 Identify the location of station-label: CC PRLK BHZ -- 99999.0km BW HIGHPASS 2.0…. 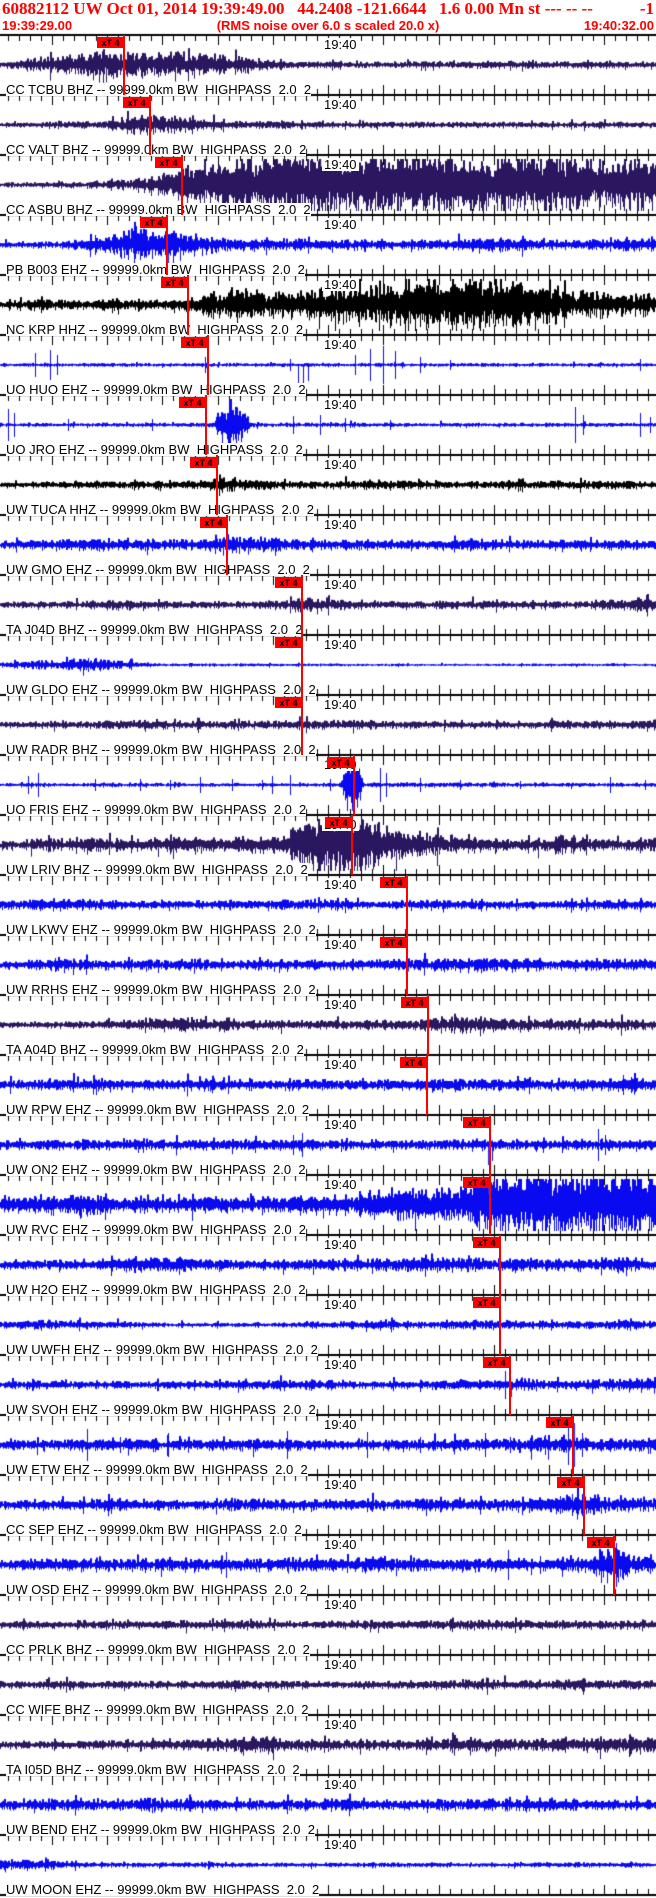
(158, 1649).